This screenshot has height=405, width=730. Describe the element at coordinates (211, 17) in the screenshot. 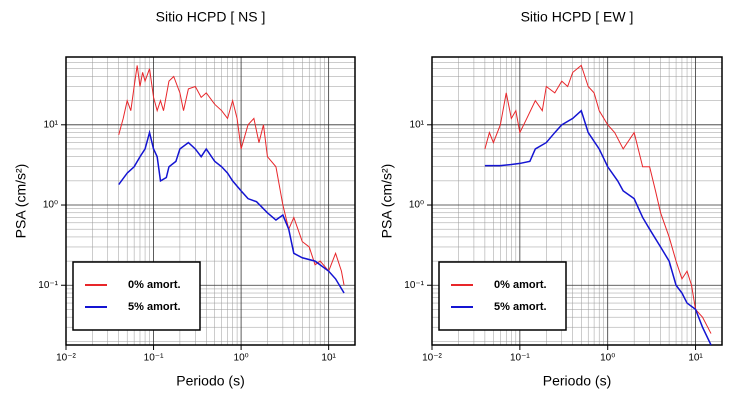

I see `chart-title: Sitio HCPD [ NS ]` at that location.